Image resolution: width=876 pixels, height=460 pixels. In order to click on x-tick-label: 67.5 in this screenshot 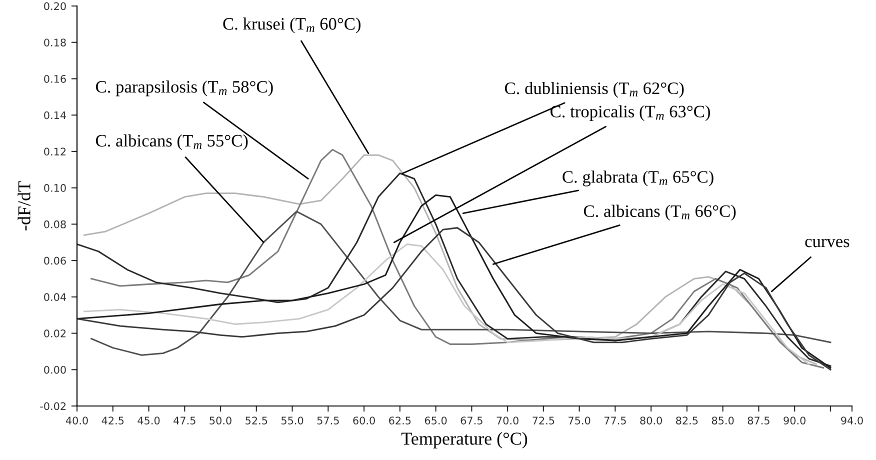, I will do `click(471, 420)`.